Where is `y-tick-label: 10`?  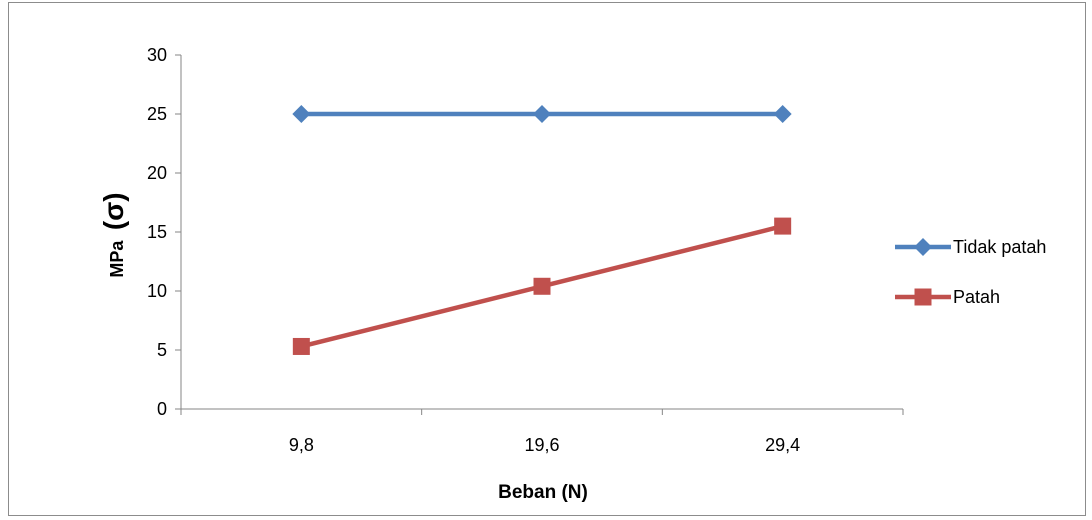 y-tick-label: 10 is located at coordinates (157, 291).